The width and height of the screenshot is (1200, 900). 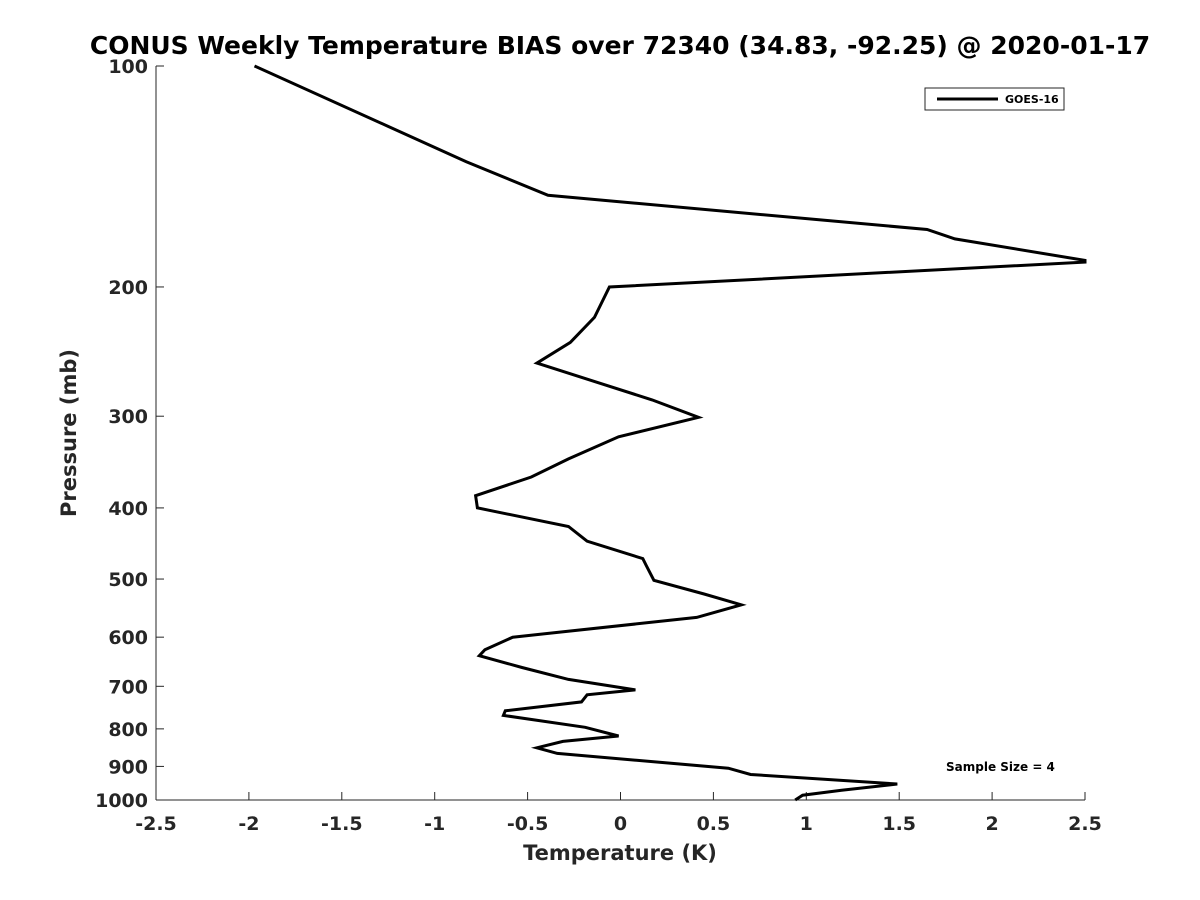 I want to click on y-tick-label: 800, so click(x=128, y=730).